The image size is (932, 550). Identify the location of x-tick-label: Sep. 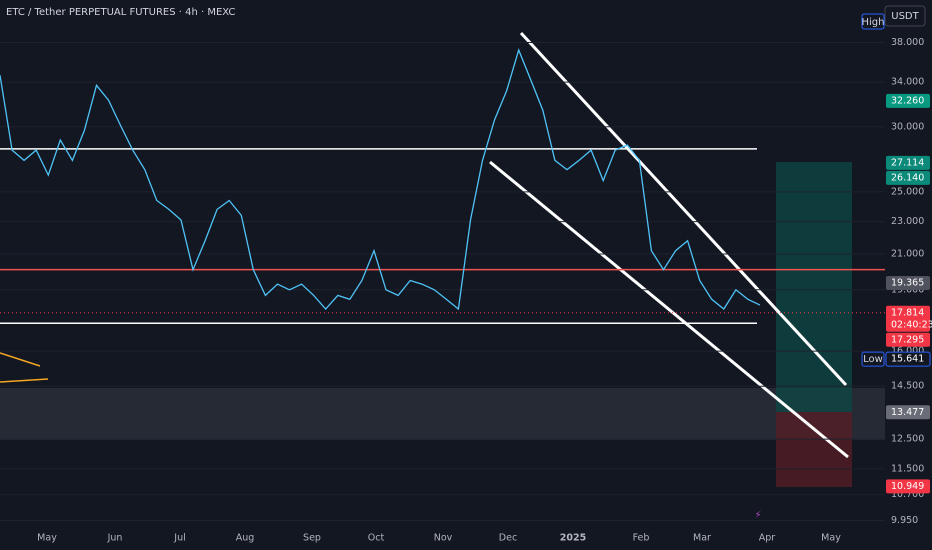
(312, 538).